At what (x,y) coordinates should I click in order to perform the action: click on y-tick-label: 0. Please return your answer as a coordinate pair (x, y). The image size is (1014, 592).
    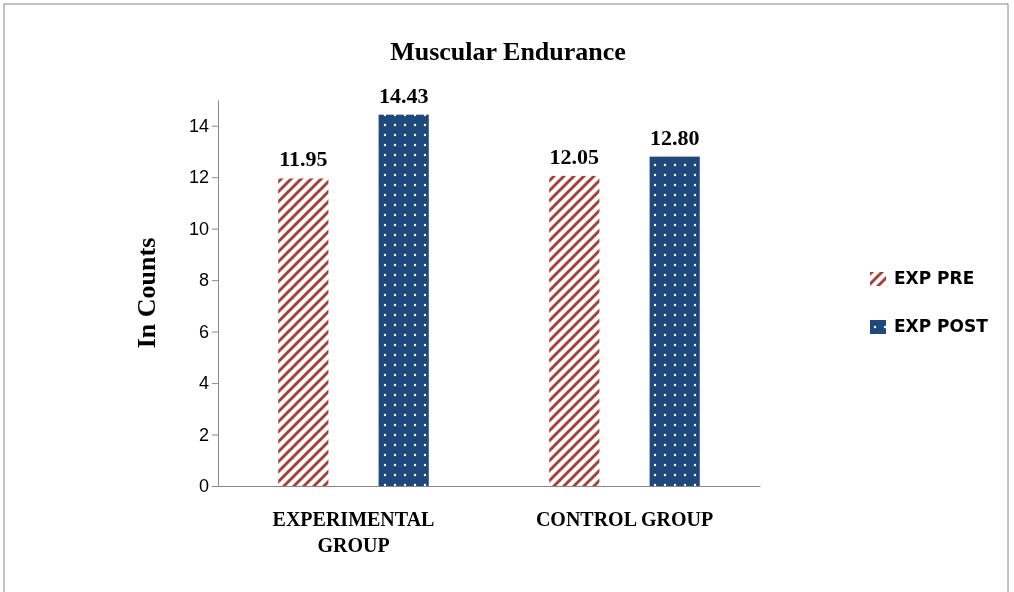
    Looking at the image, I should click on (203, 486).